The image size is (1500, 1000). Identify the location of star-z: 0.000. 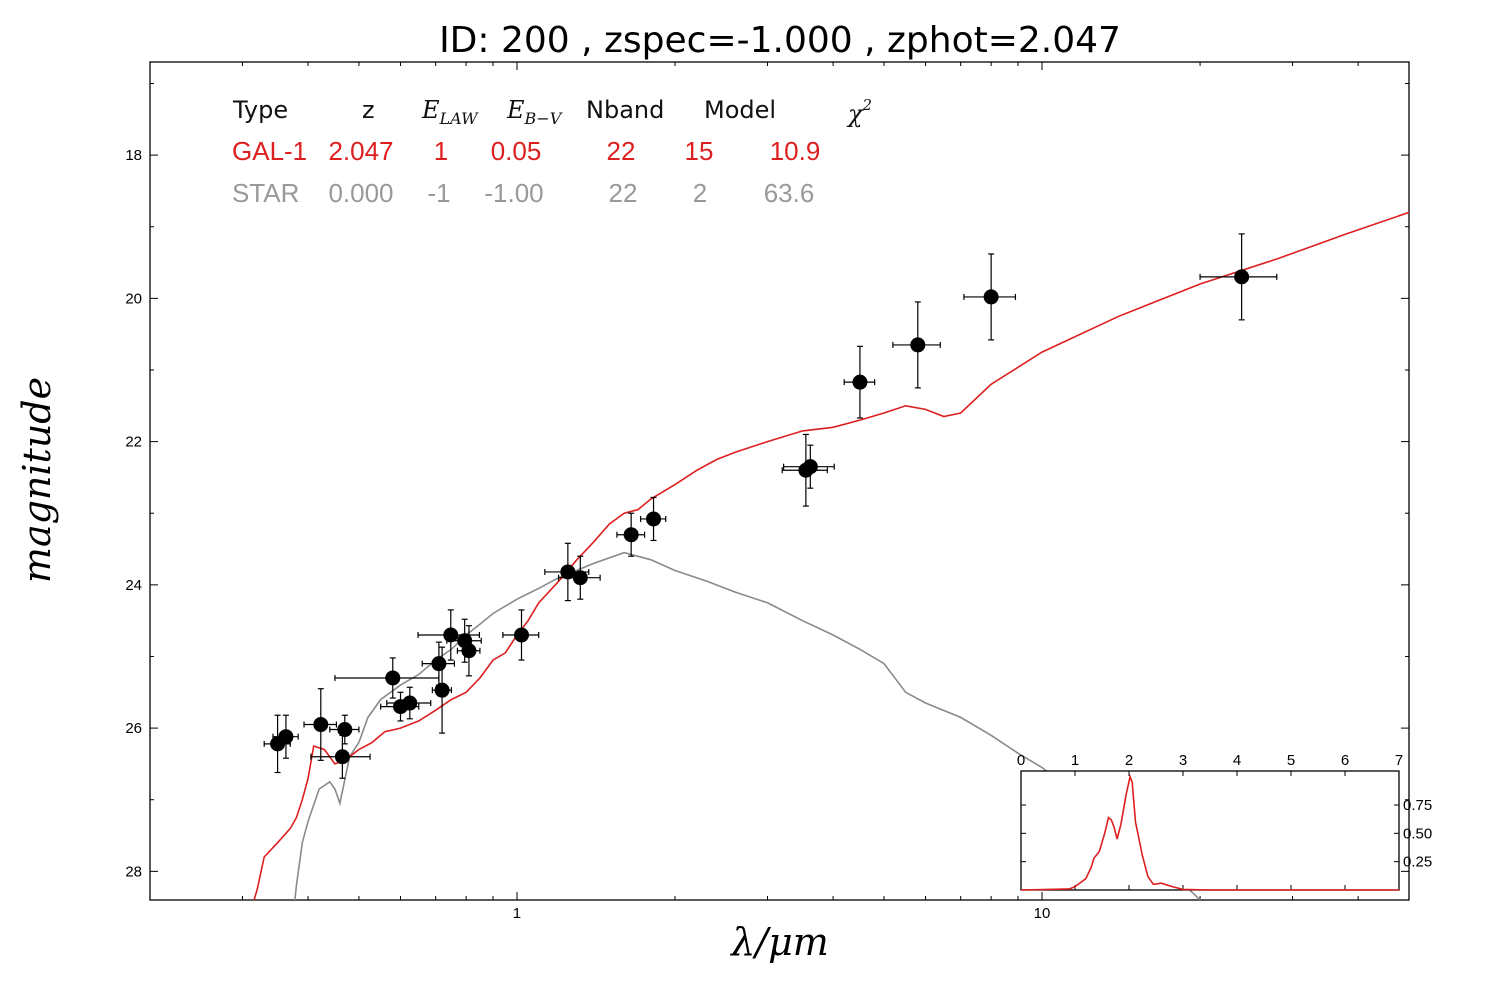
(360, 193).